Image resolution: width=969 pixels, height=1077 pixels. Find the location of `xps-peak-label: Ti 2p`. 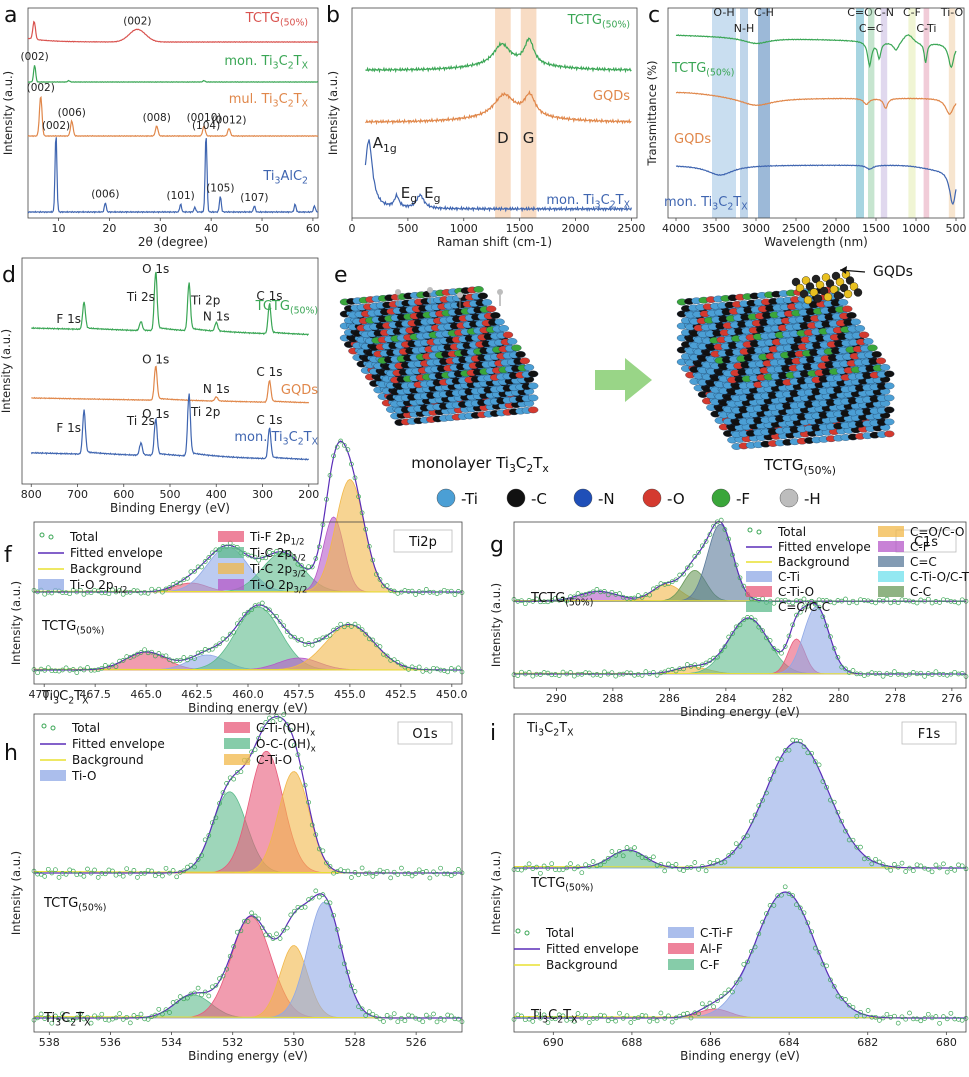

xps-peak-label: Ti 2p is located at coordinates (205, 301).